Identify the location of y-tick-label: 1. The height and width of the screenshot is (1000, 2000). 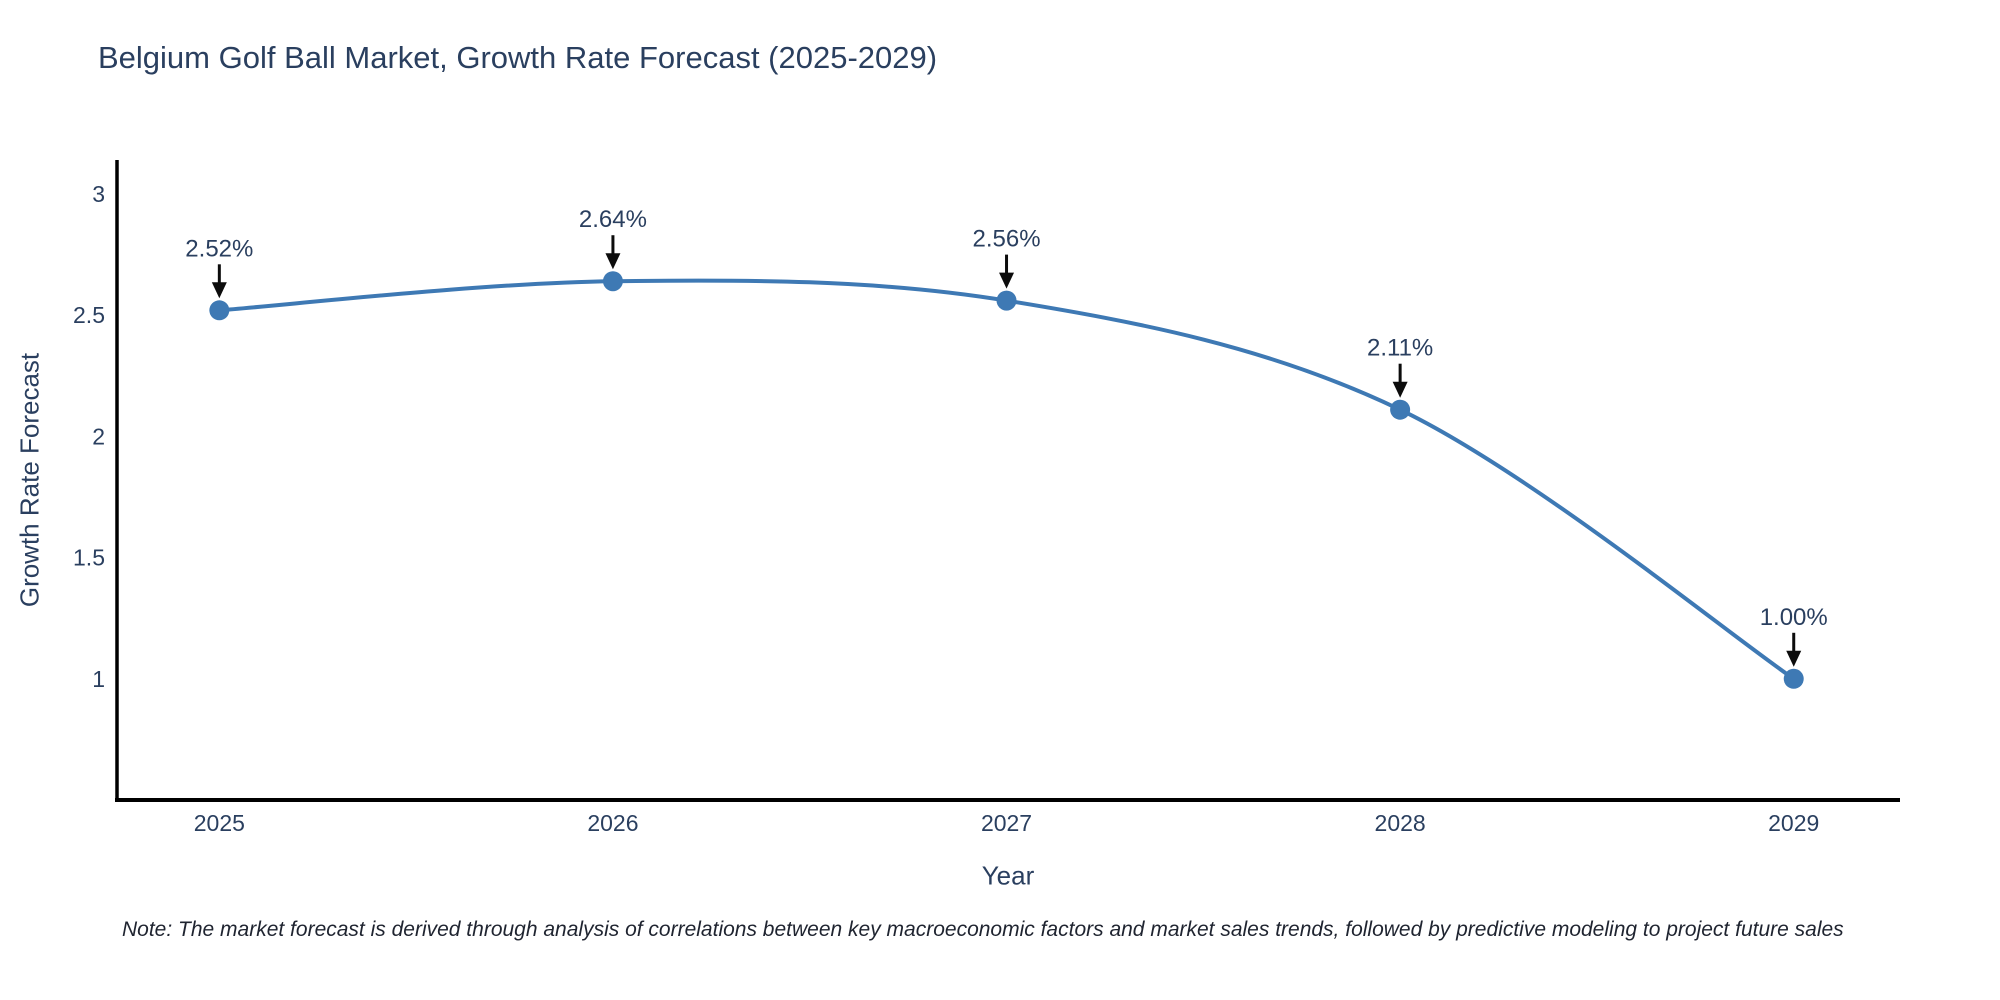
(98, 679).